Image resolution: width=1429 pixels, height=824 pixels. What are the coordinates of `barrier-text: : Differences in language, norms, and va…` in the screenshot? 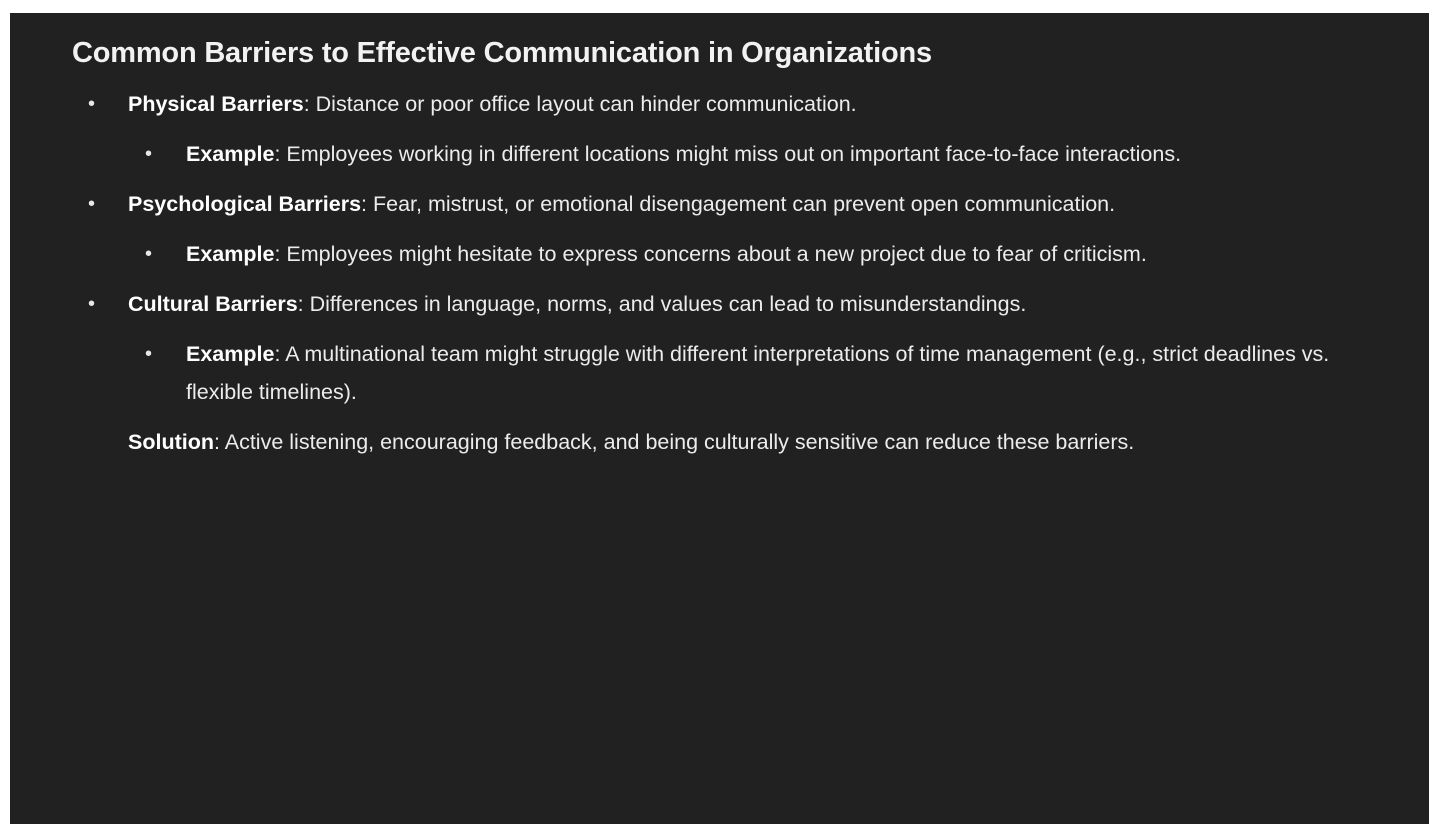 It's located at (662, 304).